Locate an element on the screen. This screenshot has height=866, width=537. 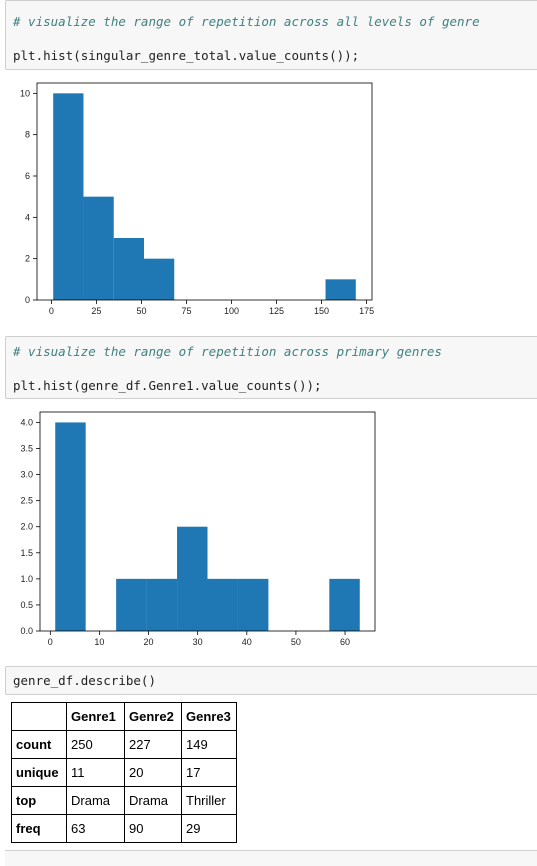
table-cell: 20 is located at coordinates (153, 772).